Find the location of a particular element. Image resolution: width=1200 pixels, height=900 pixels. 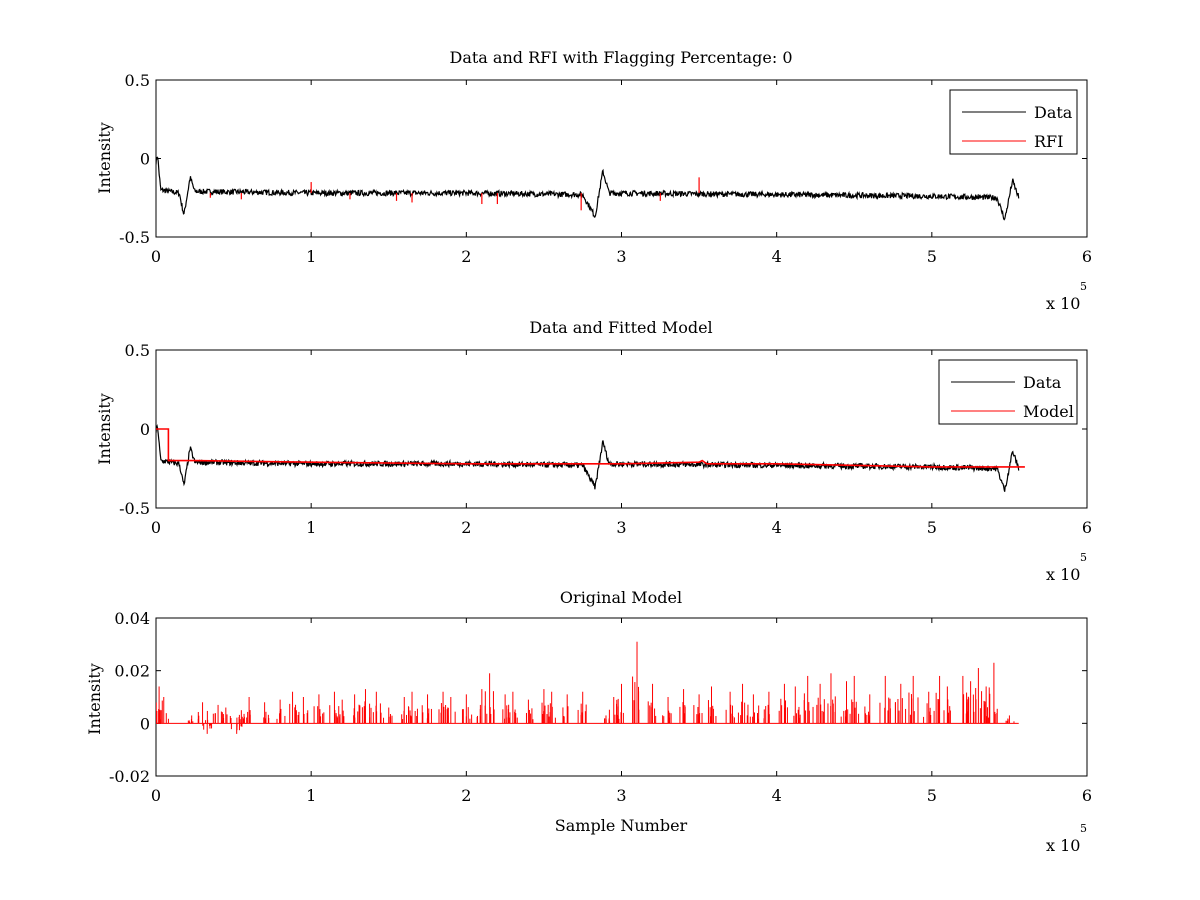

y-tick-label: 0.04 is located at coordinates (132, 618).